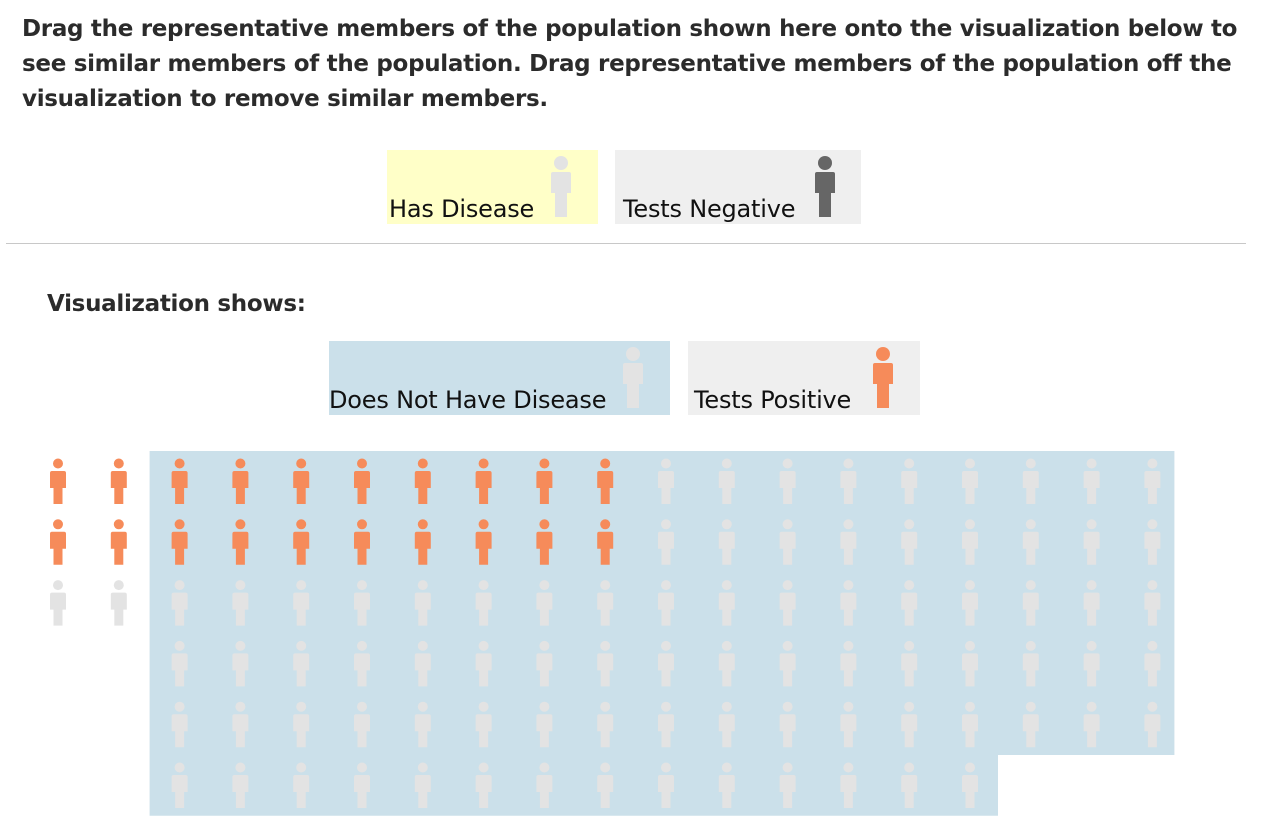  I want to click on does-not-have-disease-label: Does Not Have Disease, so click(468, 400).